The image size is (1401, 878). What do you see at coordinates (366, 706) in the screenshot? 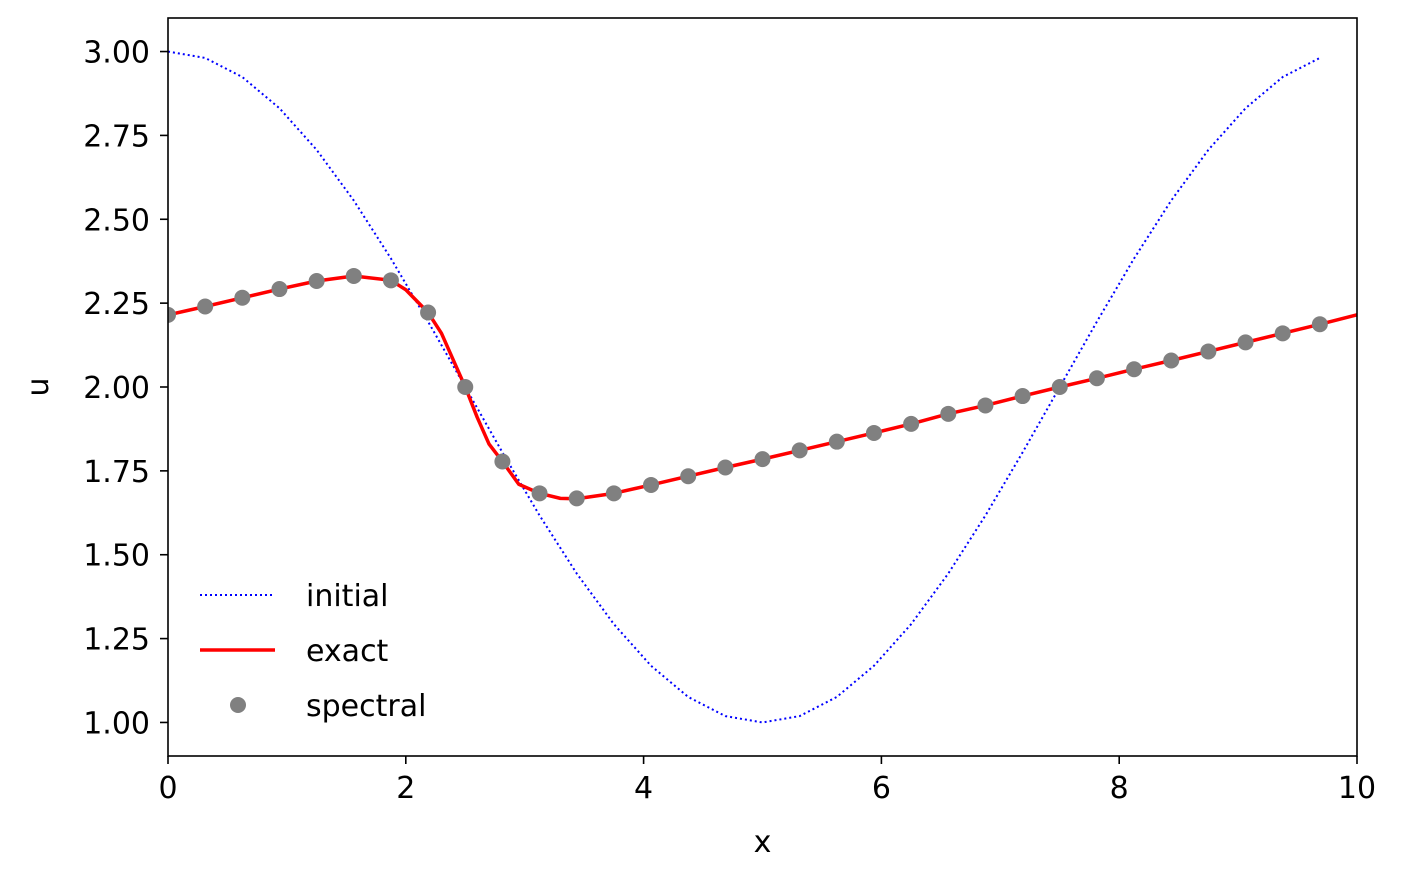
I see `legend-label: spectral` at bounding box center [366, 706].